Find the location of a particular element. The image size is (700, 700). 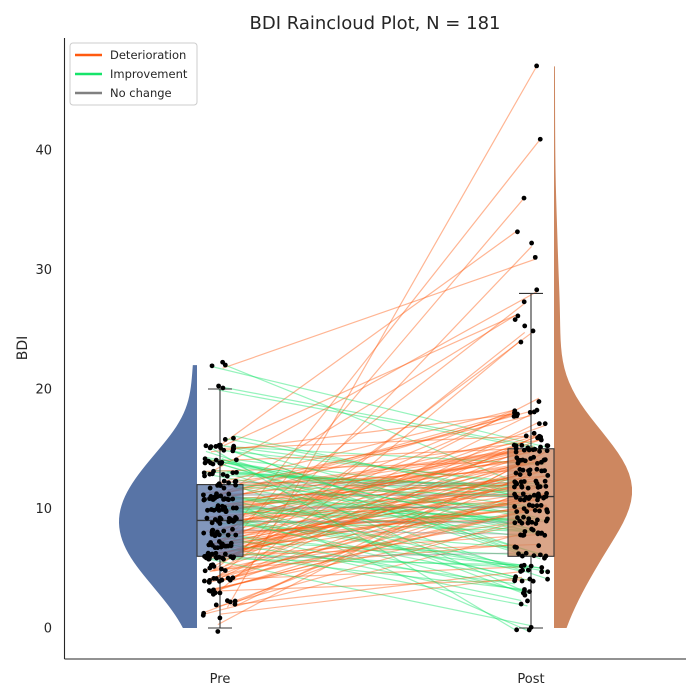

x-ticks: Pre Post is located at coordinates (377, 679).